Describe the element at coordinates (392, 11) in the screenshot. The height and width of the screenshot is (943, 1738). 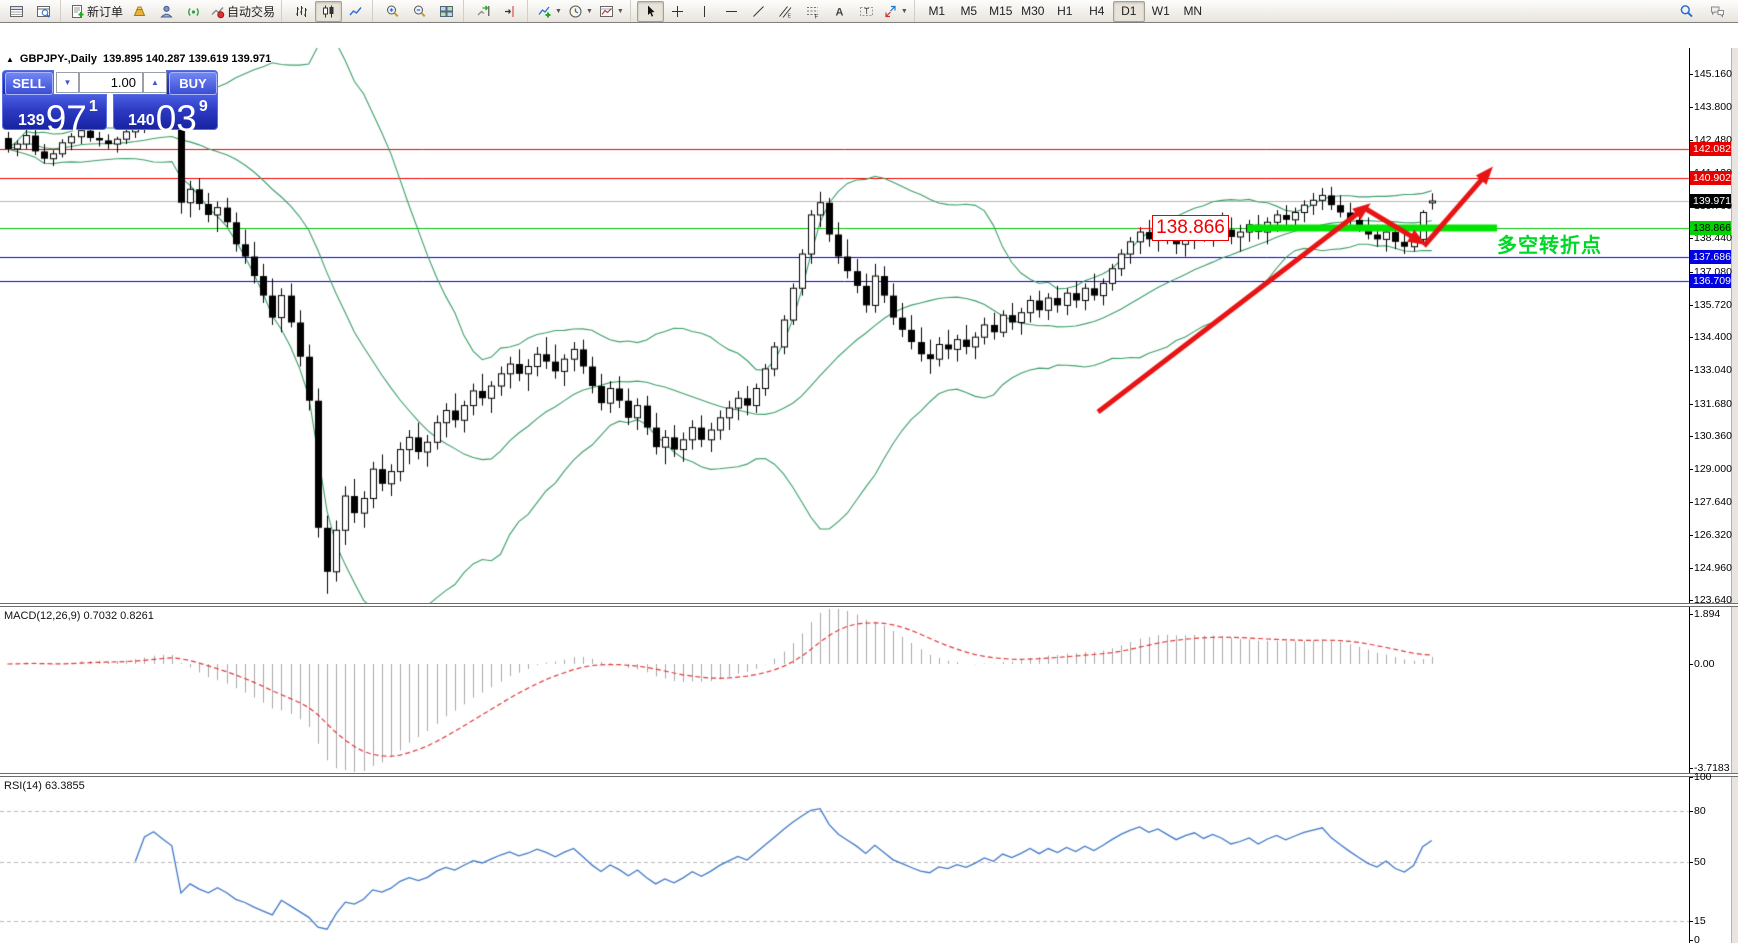
I see `zoom-in-icon` at that location.